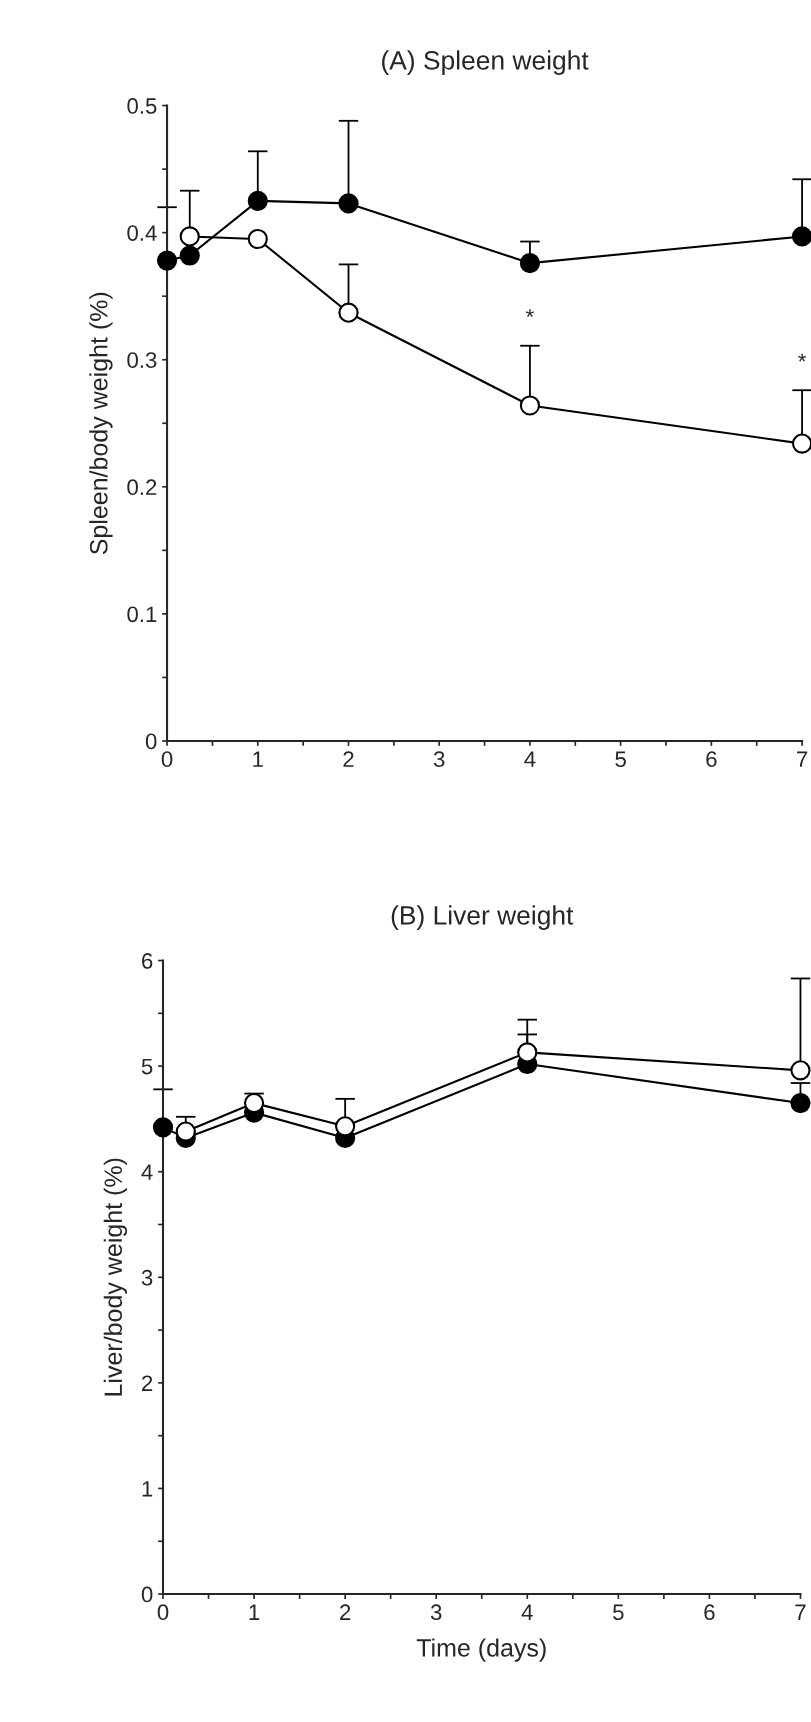  Describe the element at coordinates (482, 917) in the screenshot. I see `chart-title: (B) Liver weight` at that location.